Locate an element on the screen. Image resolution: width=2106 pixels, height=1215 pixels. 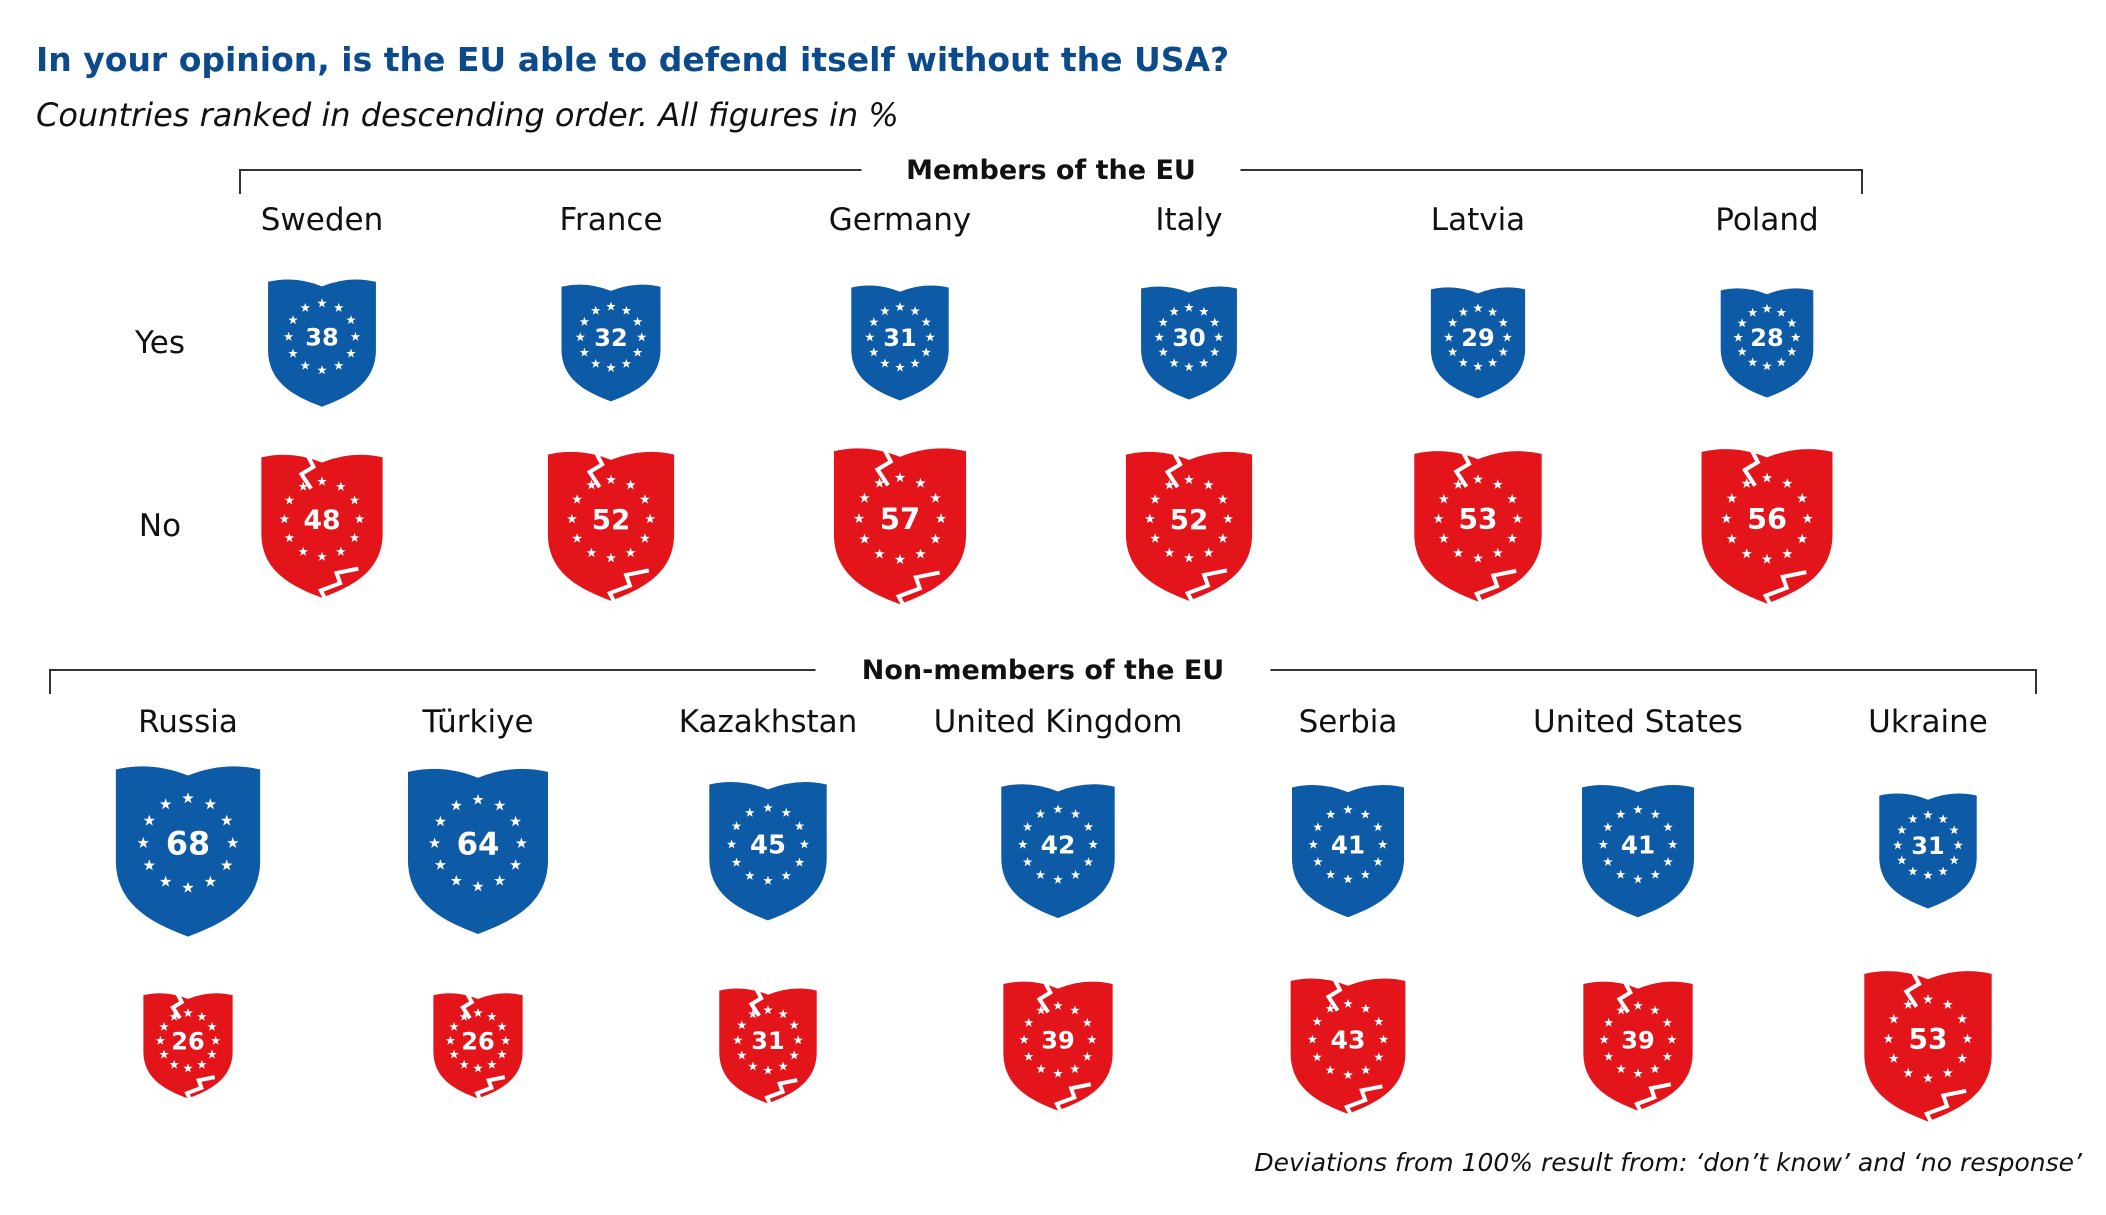
members-bracket-right-line is located at coordinates (1551, 181).